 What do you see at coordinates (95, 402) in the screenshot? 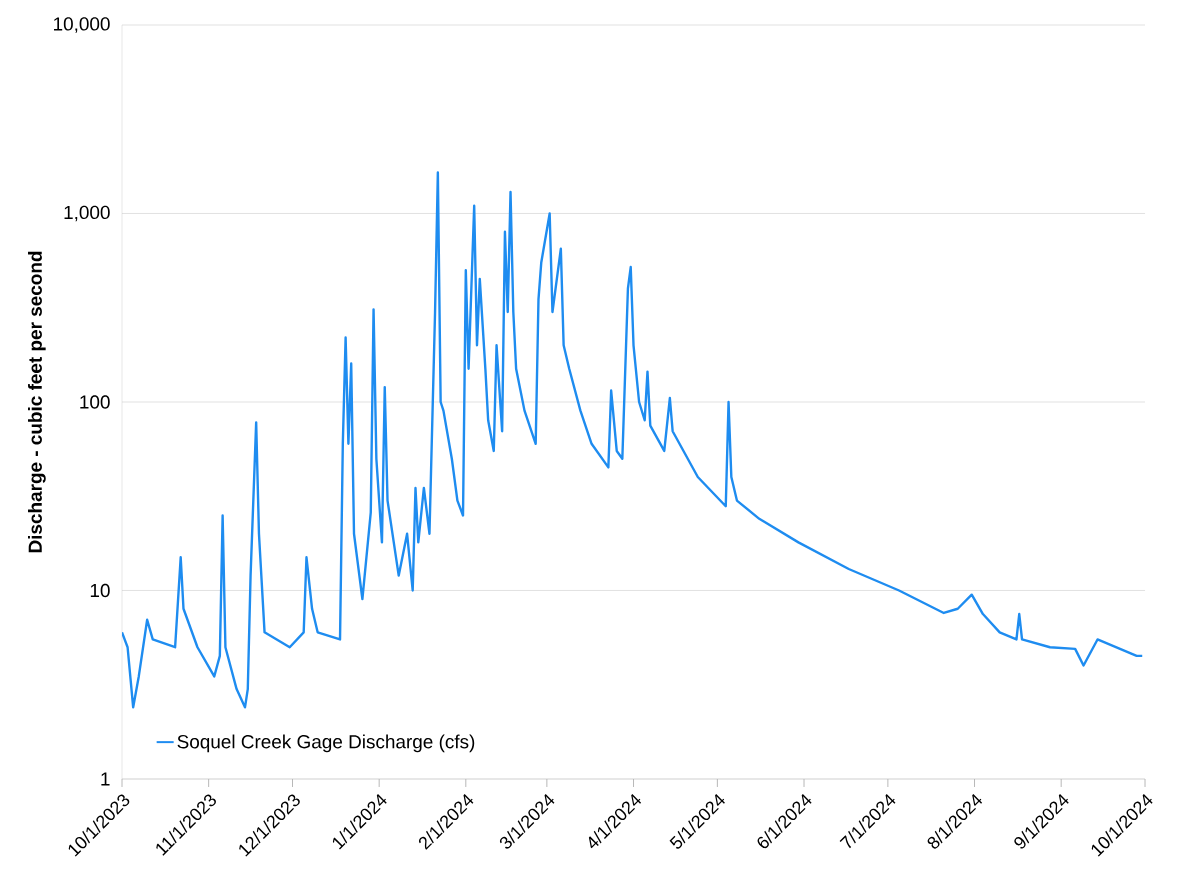
I see `y-tick-label: 100` at bounding box center [95, 402].